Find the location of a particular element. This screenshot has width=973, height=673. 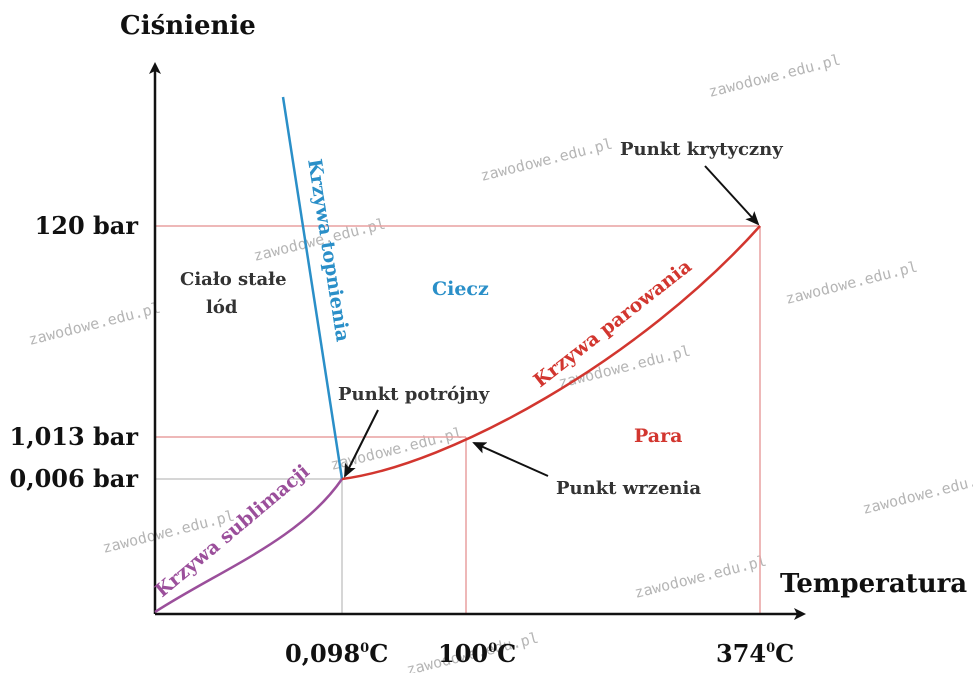

x-axis-title: Temperatura is located at coordinates (873, 584).